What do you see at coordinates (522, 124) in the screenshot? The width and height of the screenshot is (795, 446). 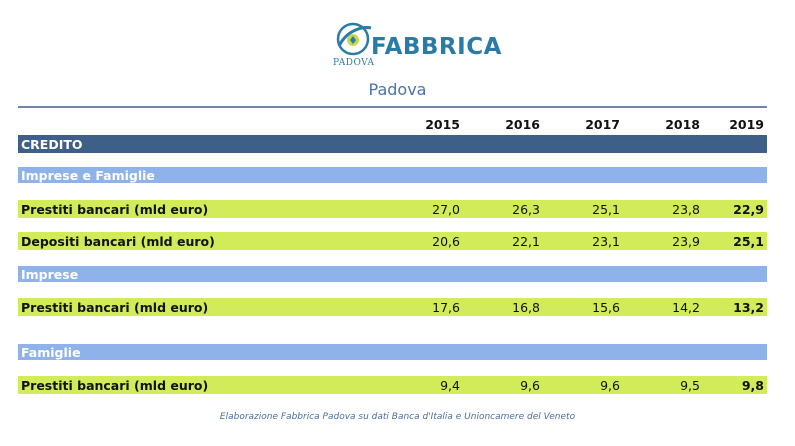 I see `year-header: 2016` at bounding box center [522, 124].